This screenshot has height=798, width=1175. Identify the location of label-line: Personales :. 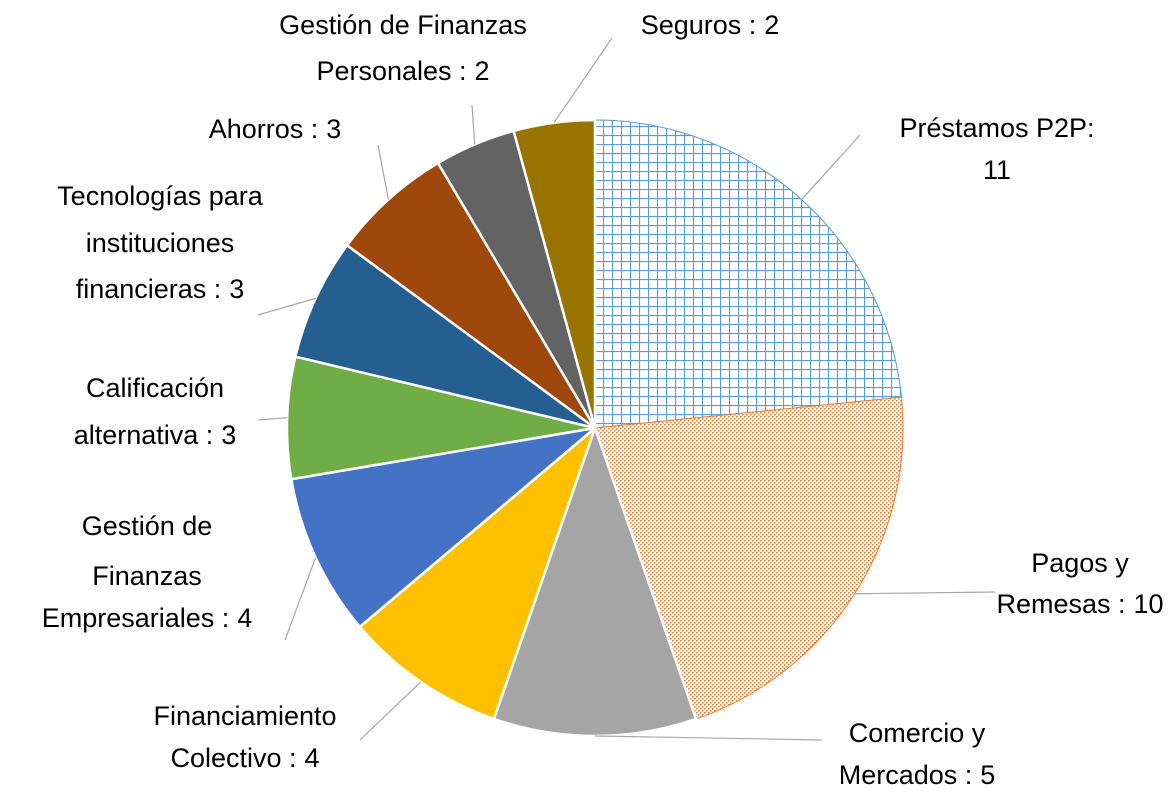
(391, 71).